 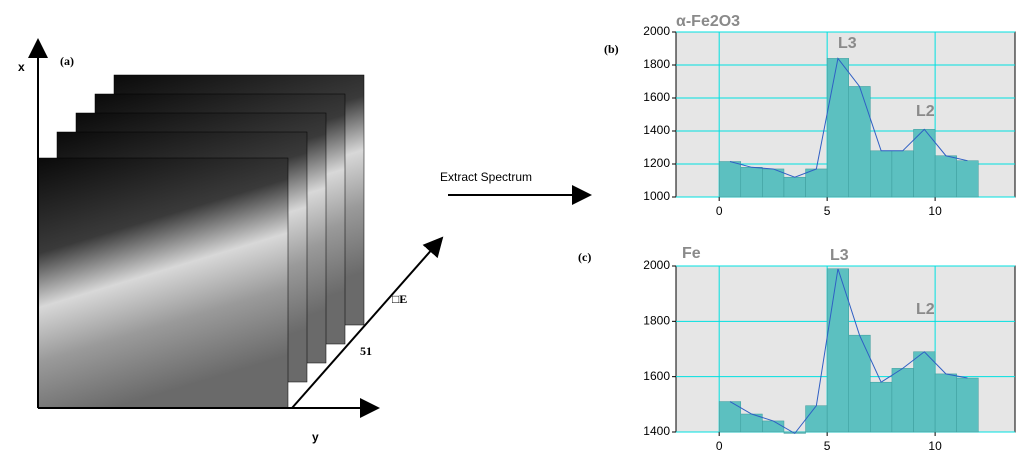 What do you see at coordinates (584, 257) in the screenshot?
I see `panel-label: (c)` at bounding box center [584, 257].